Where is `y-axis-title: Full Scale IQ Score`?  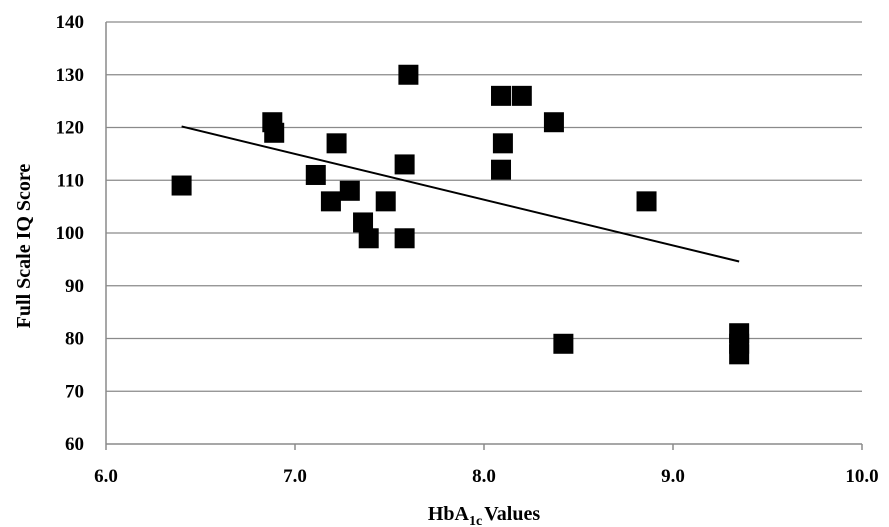 y-axis-title: Full Scale IQ Score is located at coordinates (24, 246).